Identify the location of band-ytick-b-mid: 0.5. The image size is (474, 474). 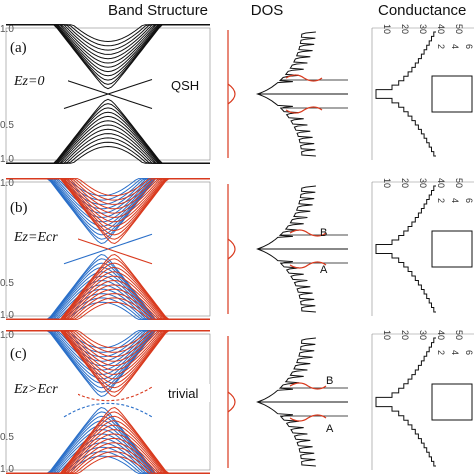
(7, 283).